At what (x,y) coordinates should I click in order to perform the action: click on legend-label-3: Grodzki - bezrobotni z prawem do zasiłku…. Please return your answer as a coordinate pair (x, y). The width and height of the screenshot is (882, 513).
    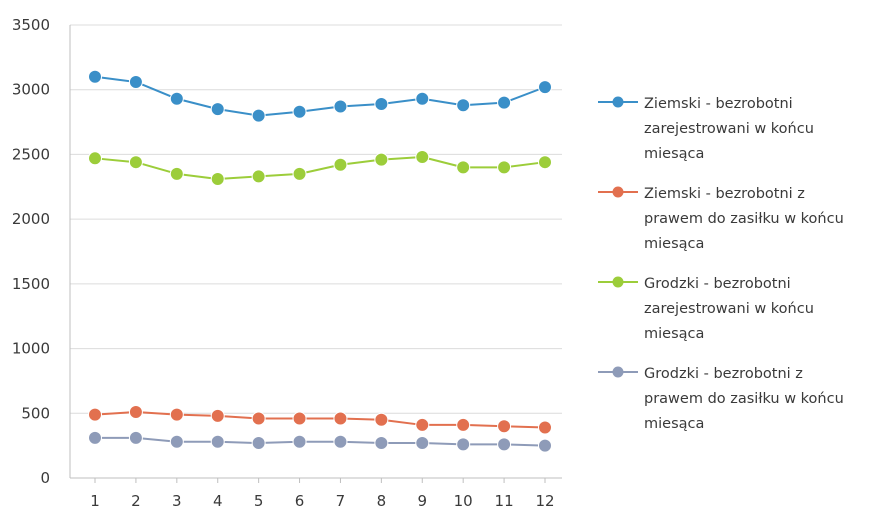
    Looking at the image, I should click on (744, 399).